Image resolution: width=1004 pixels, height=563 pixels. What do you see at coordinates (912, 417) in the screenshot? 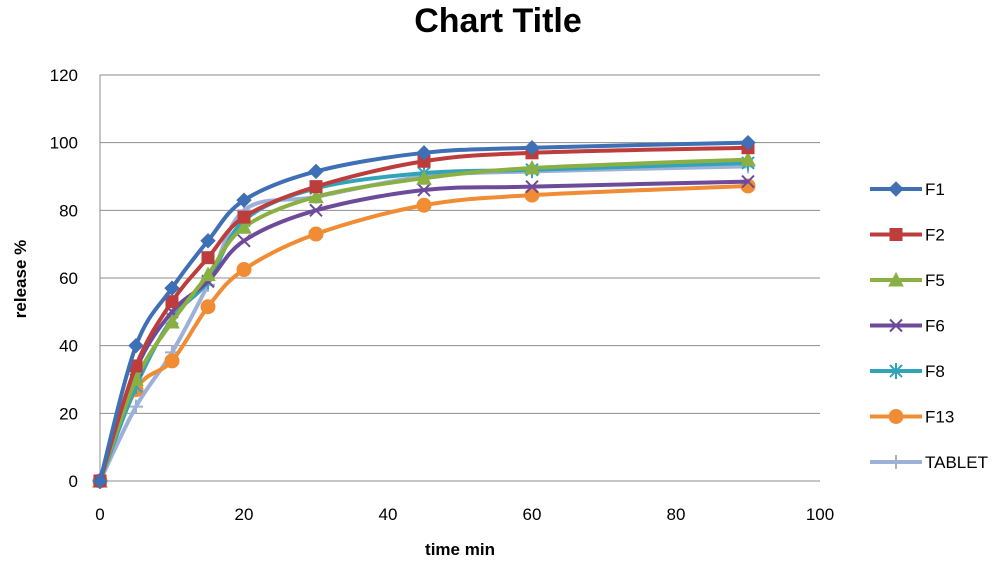
I see `legend-item-F13: F13` at bounding box center [912, 417].